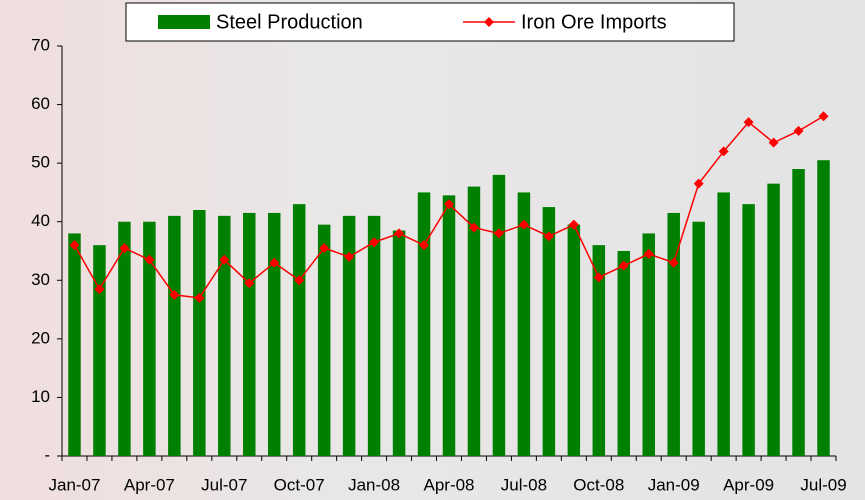 This screenshot has height=500, width=865. Describe the element at coordinates (149, 484) in the screenshot. I see `x-tick-label: Apr-07` at that location.